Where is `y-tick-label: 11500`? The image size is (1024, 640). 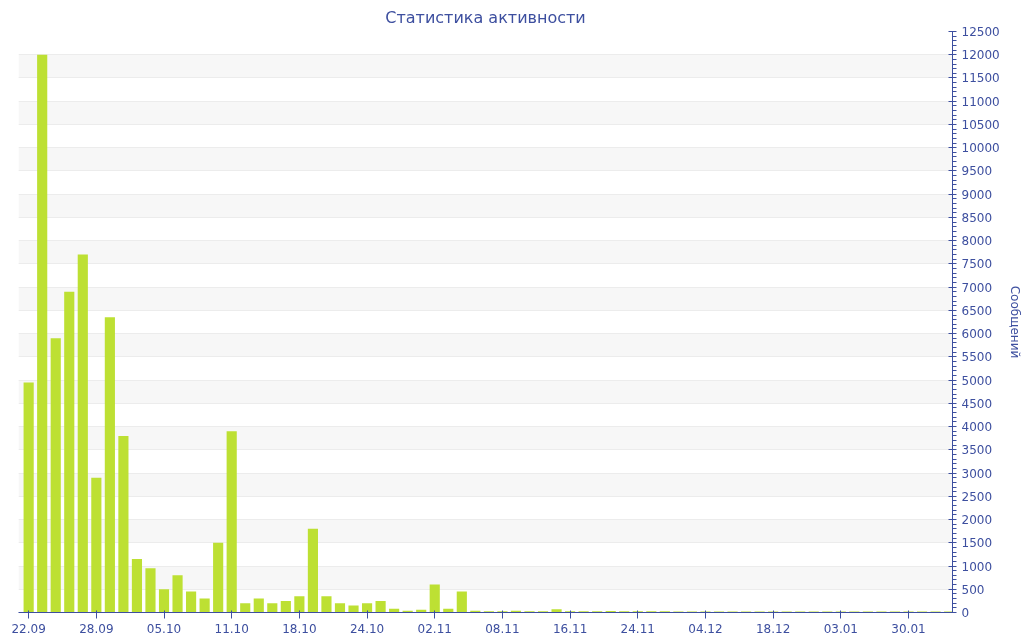 y-tick-label: 11500 is located at coordinates (980, 78).